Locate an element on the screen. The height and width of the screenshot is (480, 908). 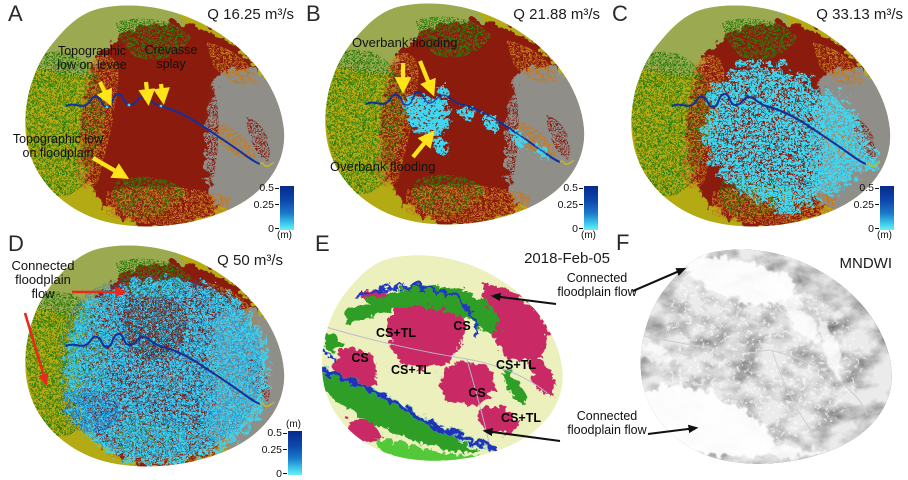
panel-b-title: Q 21.88 m³/s is located at coordinates (556, 14).